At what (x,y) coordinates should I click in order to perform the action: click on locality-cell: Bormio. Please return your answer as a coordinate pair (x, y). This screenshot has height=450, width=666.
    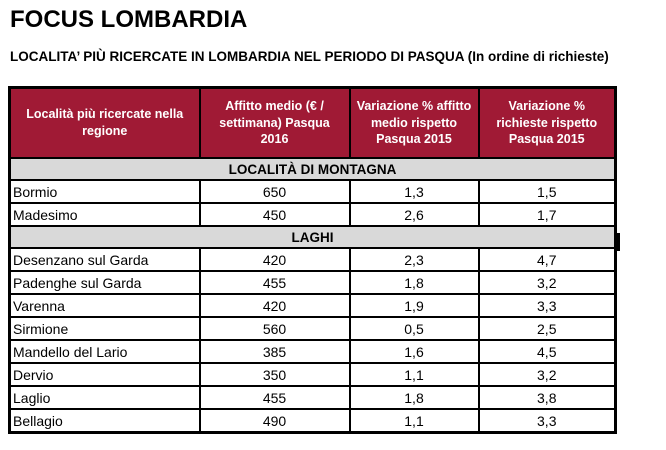
    Looking at the image, I should click on (104, 191).